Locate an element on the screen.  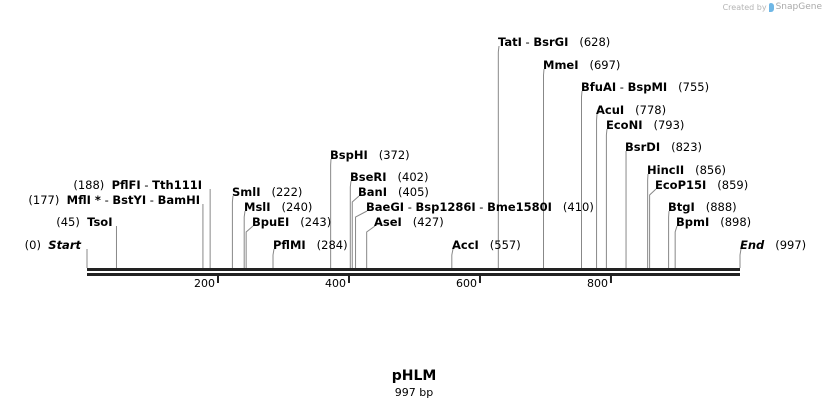
plasmid-length: 997 bp is located at coordinates (414, 392).